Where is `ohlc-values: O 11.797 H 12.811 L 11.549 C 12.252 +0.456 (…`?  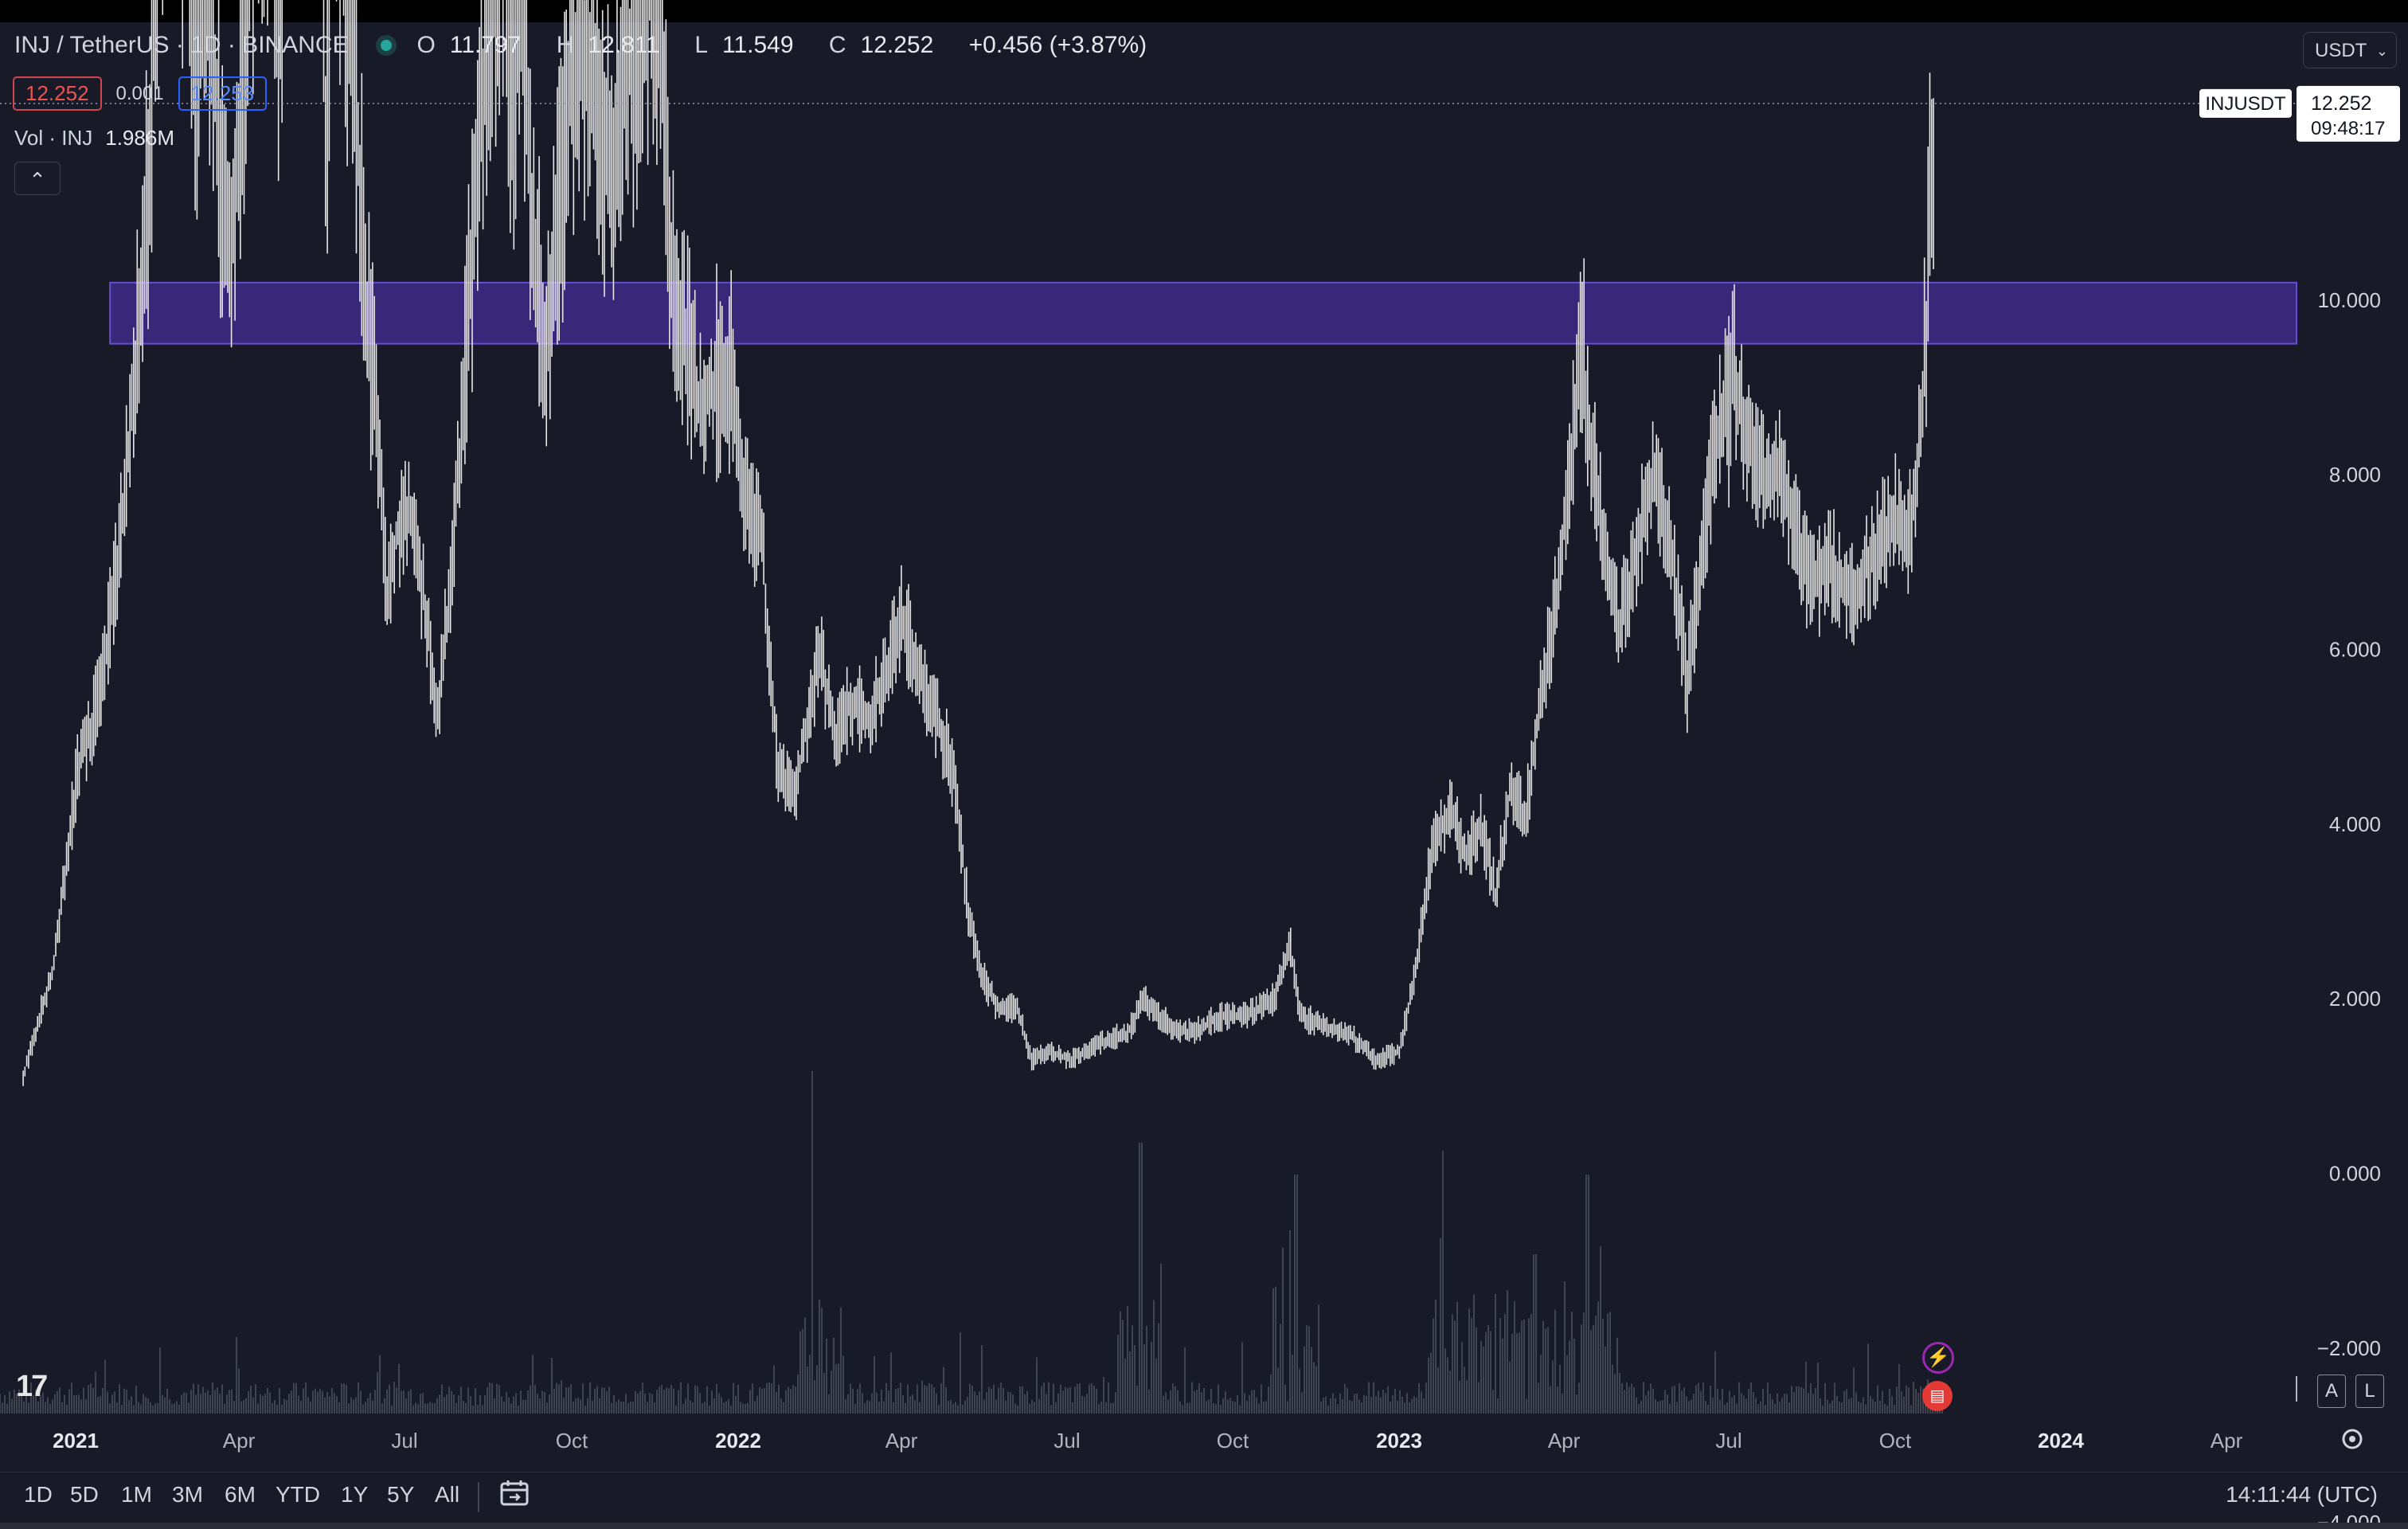 ohlc-values: O 11.797 H 12.811 L 11.549 C 12.252 +0.456 (… is located at coordinates (789, 45).